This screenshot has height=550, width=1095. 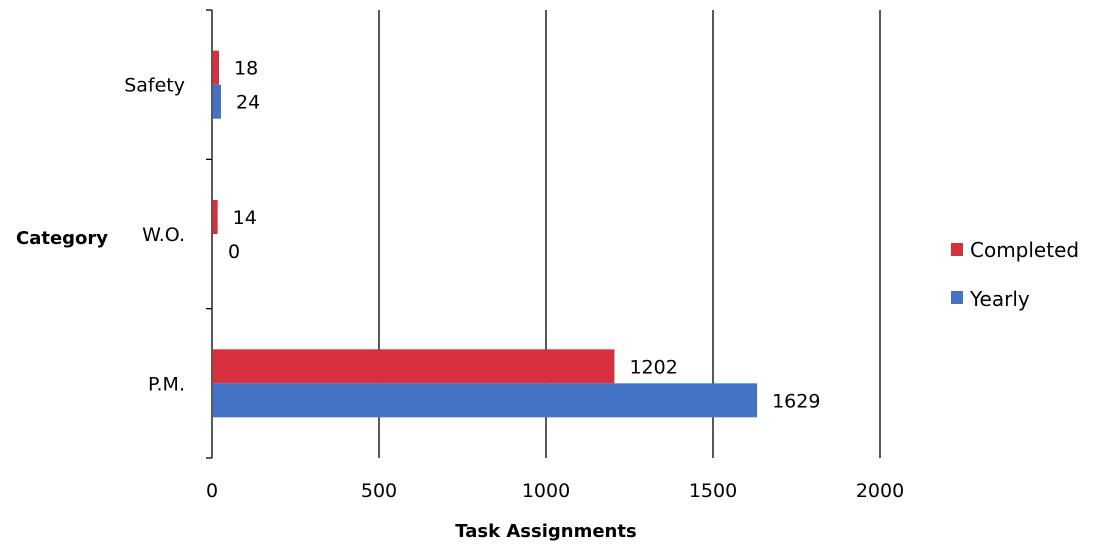 What do you see at coordinates (166, 384) in the screenshot?
I see `category-label-2: P.M.` at bounding box center [166, 384].